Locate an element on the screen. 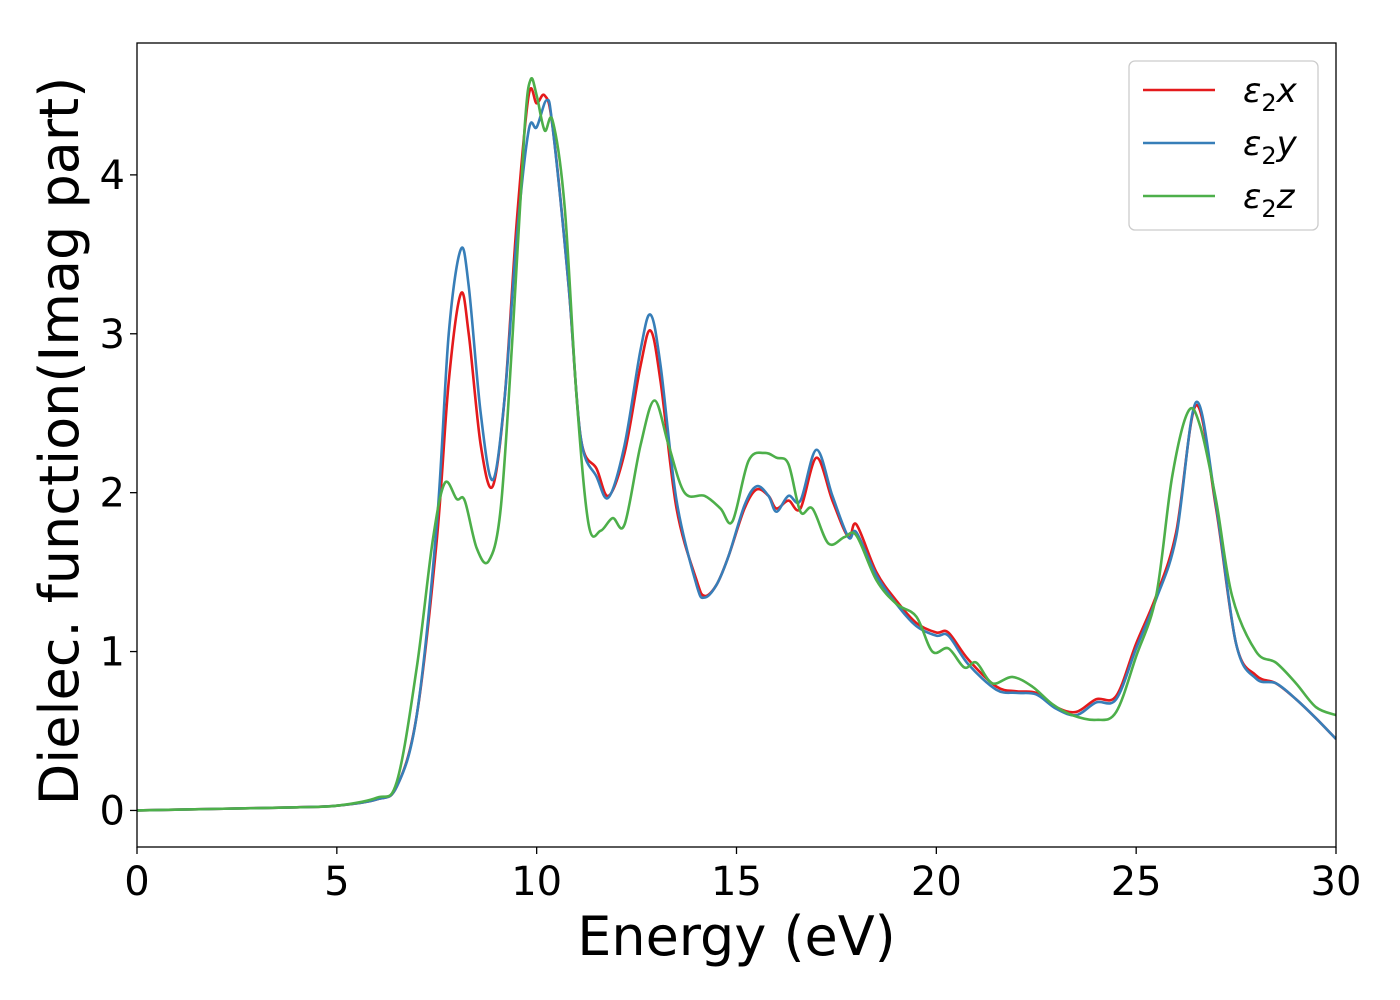 This screenshot has height=1000, width=1400. legend-label: ε2y is located at coordinates (1270, 147).